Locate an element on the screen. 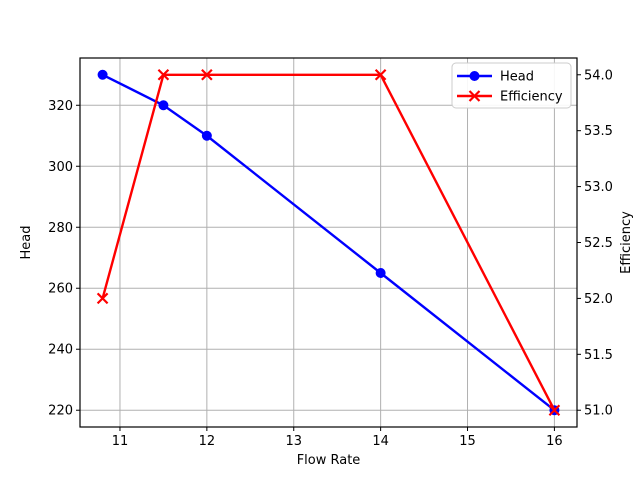 The width and height of the screenshot is (640, 480). x-tick-label: 15 is located at coordinates (467, 441).